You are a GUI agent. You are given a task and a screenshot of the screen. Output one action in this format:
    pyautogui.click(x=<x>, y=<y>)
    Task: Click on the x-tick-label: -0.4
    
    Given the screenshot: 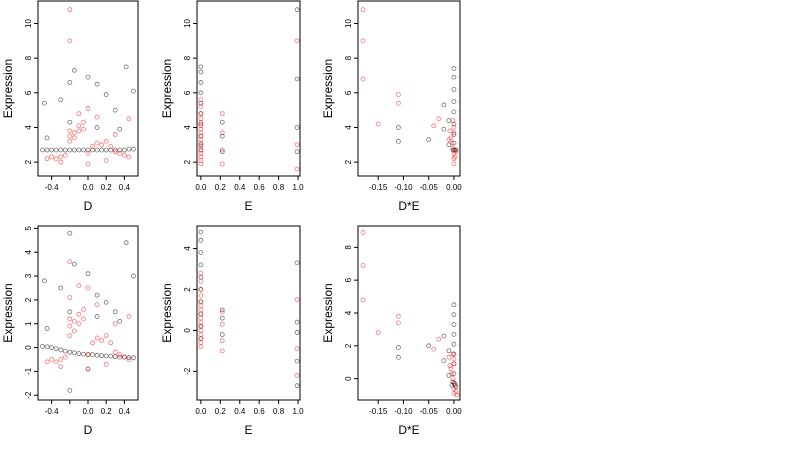 What is the action you would take?
    pyautogui.click(x=52, y=187)
    